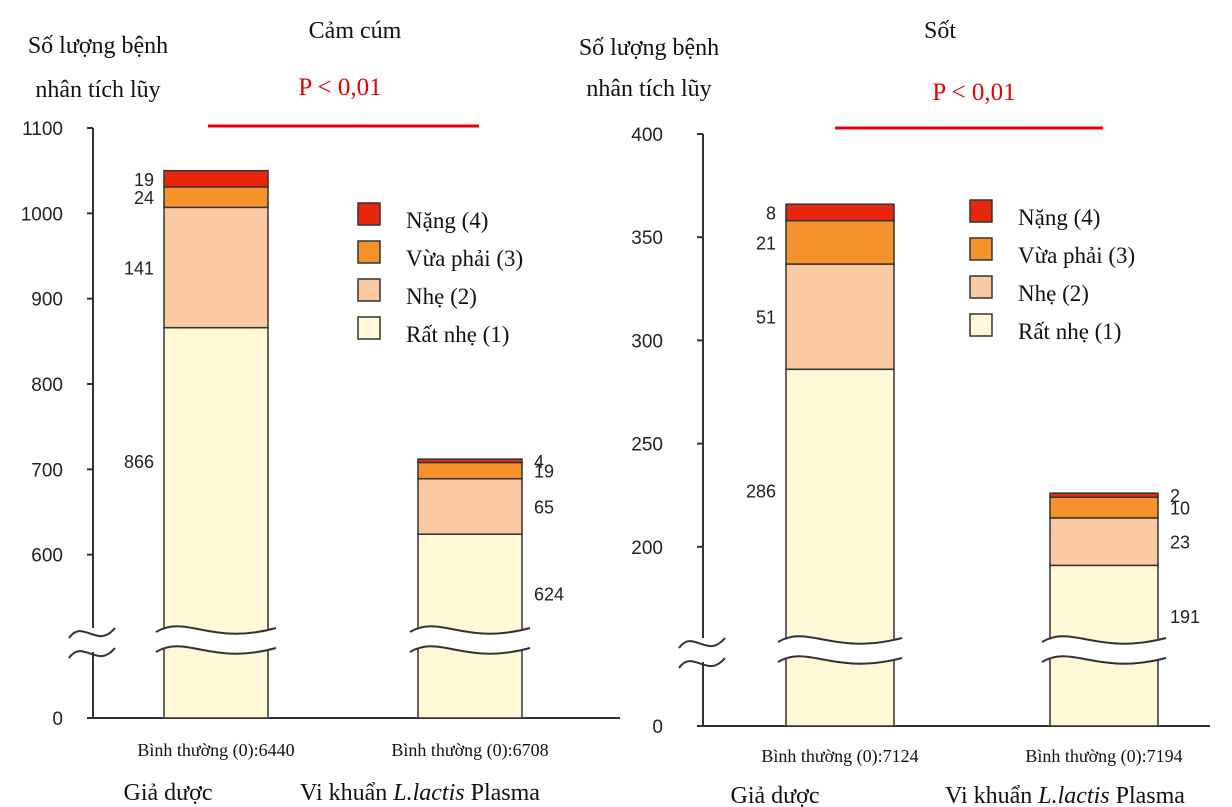 Image resolution: width=1232 pixels, height=807 pixels. What do you see at coordinates (1103, 756) in the screenshot?
I see `normal-count-label: Bình thường (0):7194` at bounding box center [1103, 756].